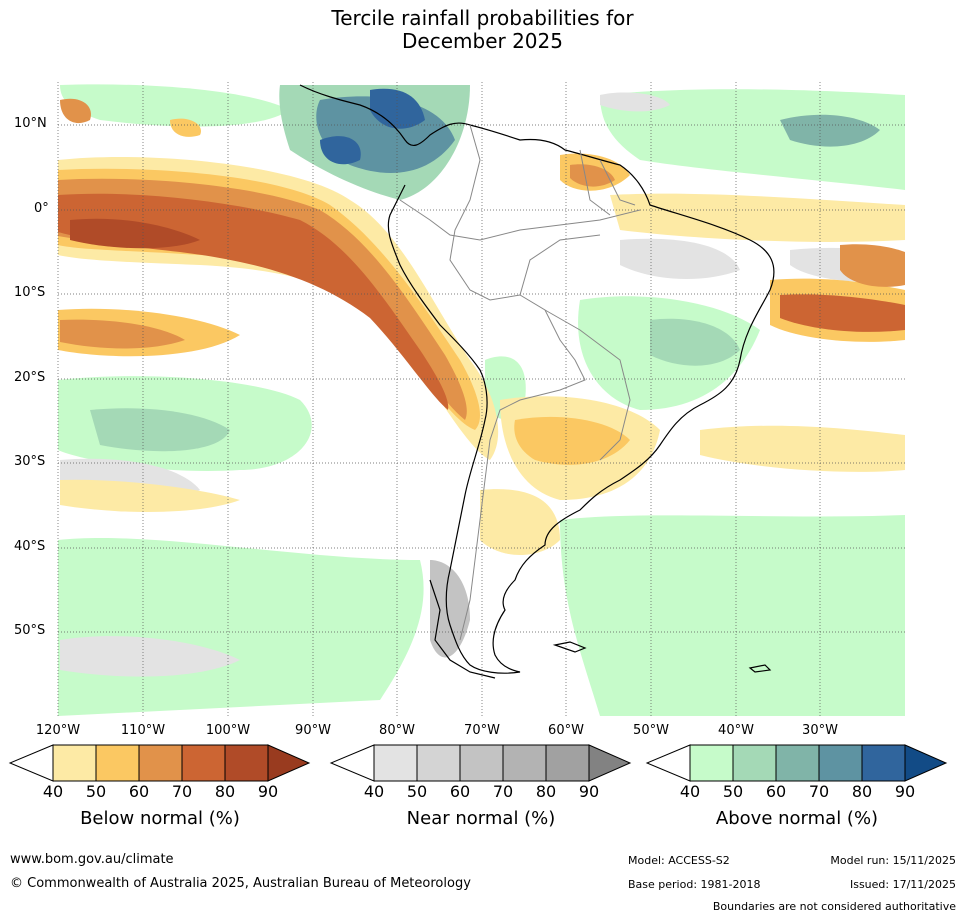 The image size is (965, 919). I want to click on model-run-date: Model run: 15/11/2025, so click(893, 860).